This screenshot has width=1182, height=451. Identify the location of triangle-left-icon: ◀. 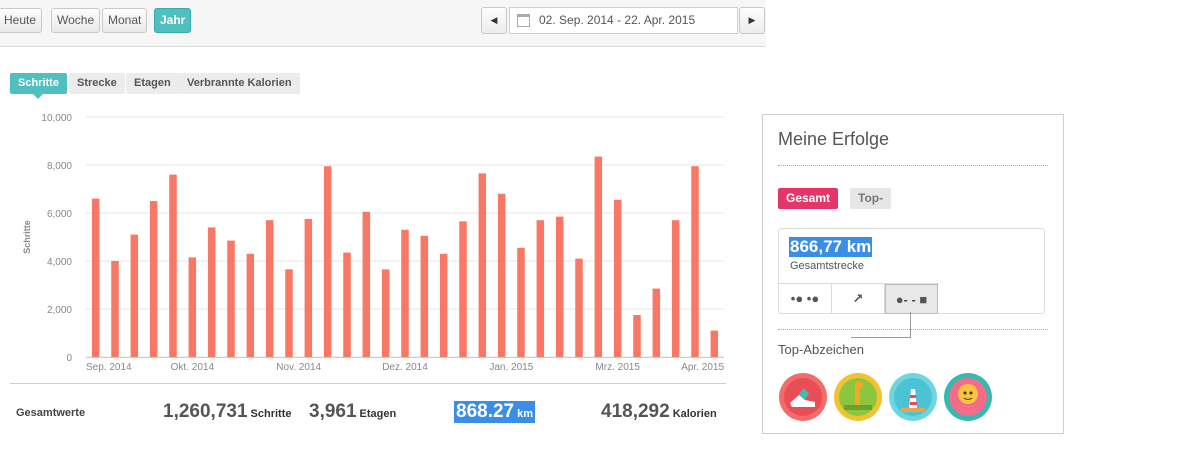
(494, 20).